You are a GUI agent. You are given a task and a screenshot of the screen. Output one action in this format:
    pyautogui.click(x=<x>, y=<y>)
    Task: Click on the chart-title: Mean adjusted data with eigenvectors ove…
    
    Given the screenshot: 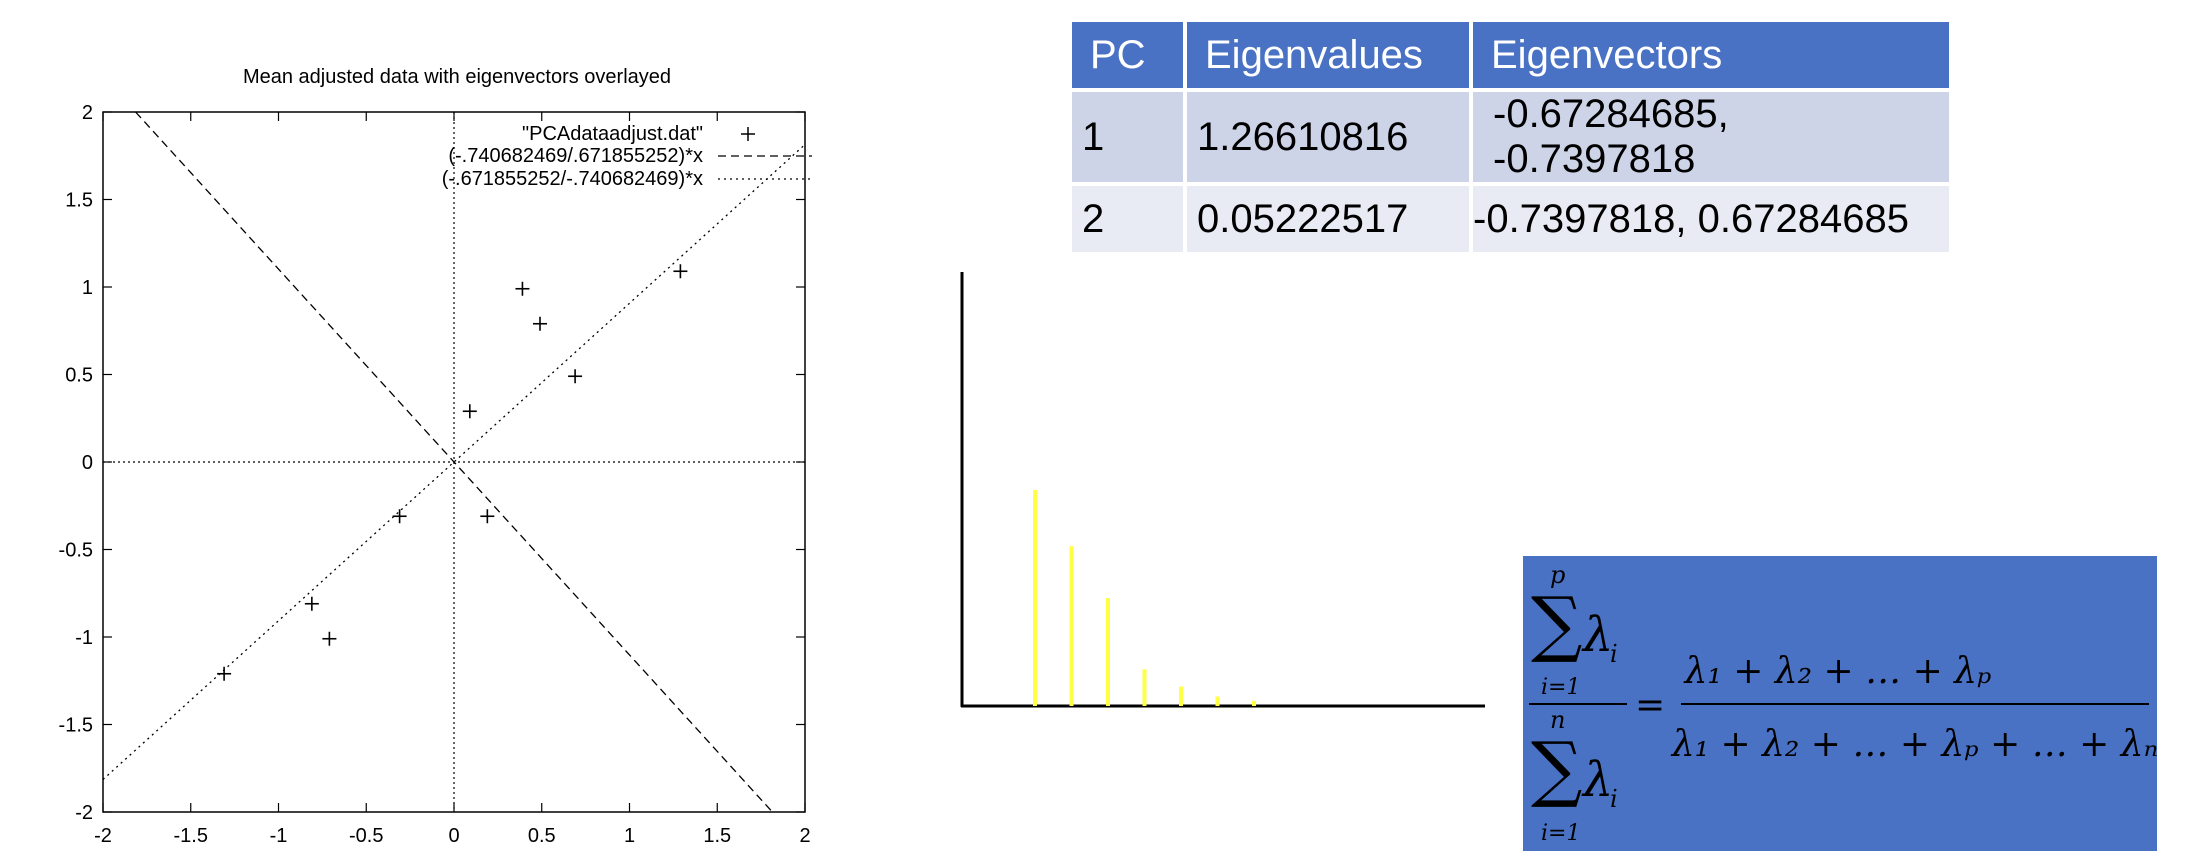 What is the action you would take?
    pyautogui.click(x=457, y=77)
    